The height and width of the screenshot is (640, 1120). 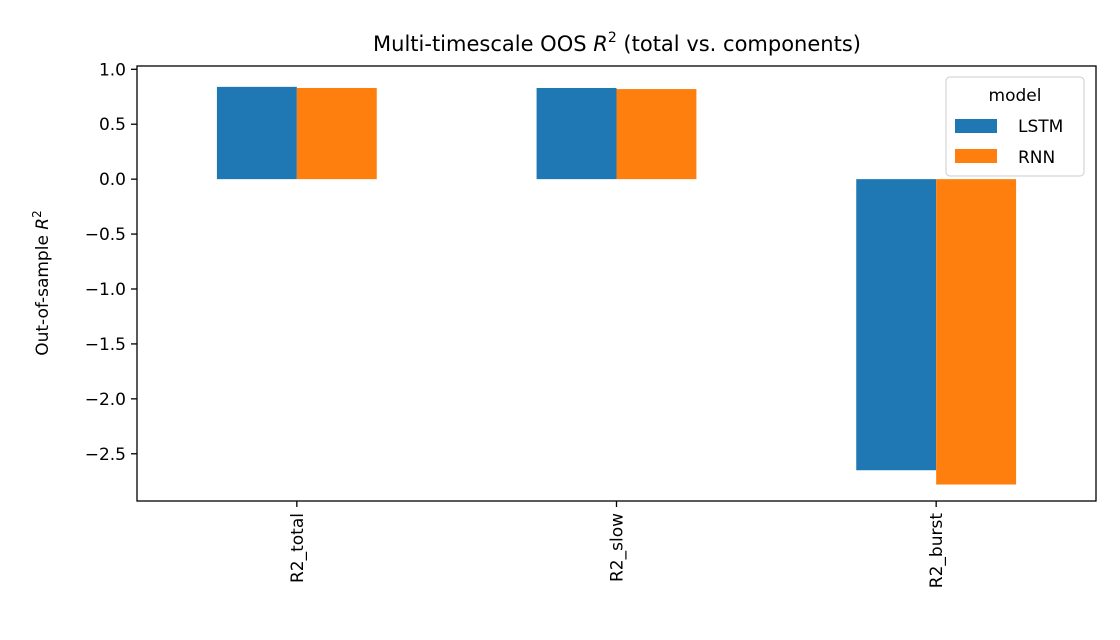 I want to click on chart-title-main: Multi-timescale OOS, so click(x=483, y=44).